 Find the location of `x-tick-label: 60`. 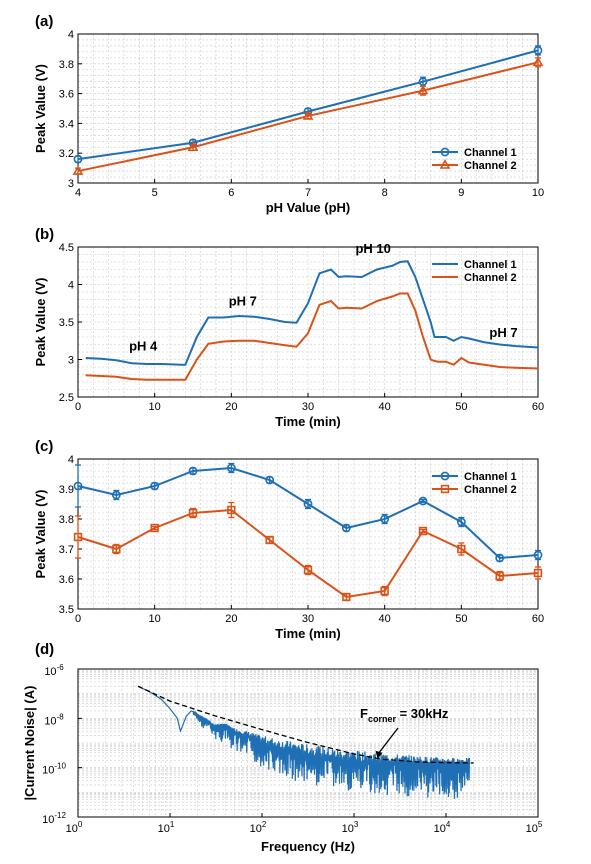

x-tick-label: 60 is located at coordinates (538, 619).